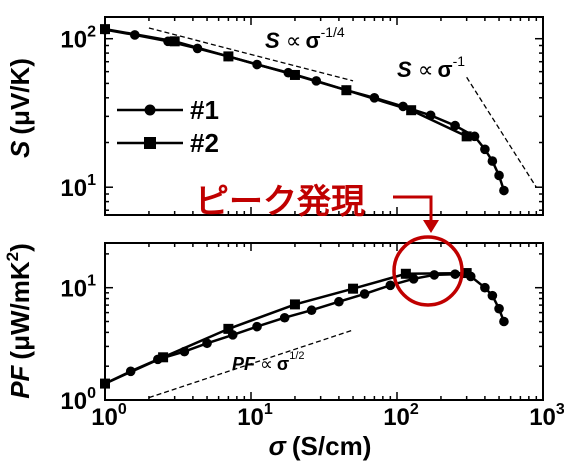 Image resolution: width=564 pixels, height=468 pixels. I want to click on guide-label-s-inverse: S ∝ σ-1, so click(431, 67).